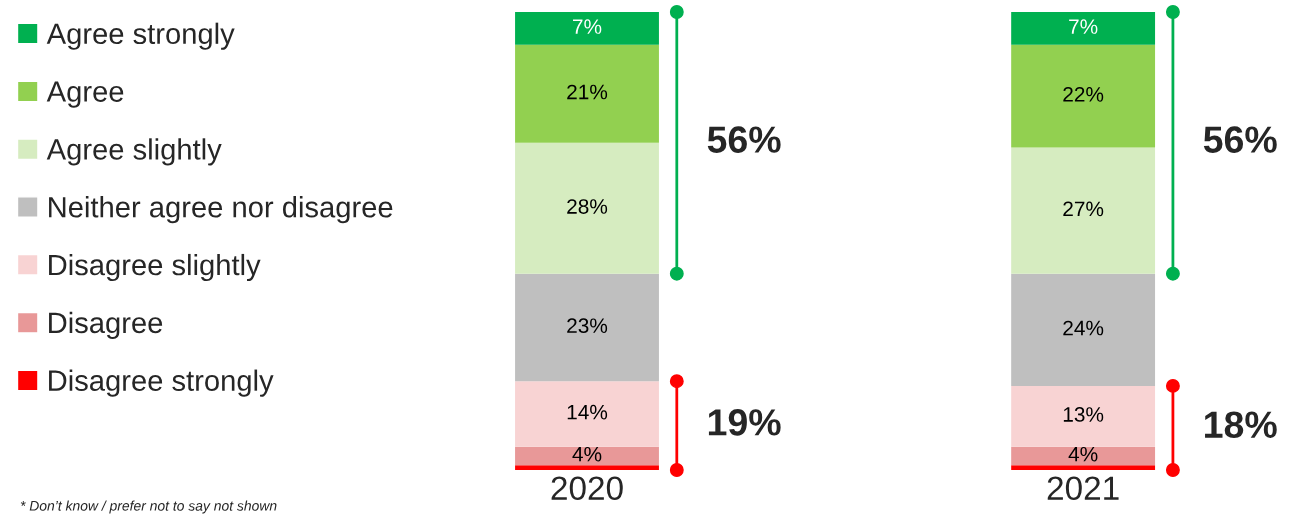  Describe the element at coordinates (148, 507) in the screenshot. I see `text: * Don’t know / prefer not to say not shown` at that location.